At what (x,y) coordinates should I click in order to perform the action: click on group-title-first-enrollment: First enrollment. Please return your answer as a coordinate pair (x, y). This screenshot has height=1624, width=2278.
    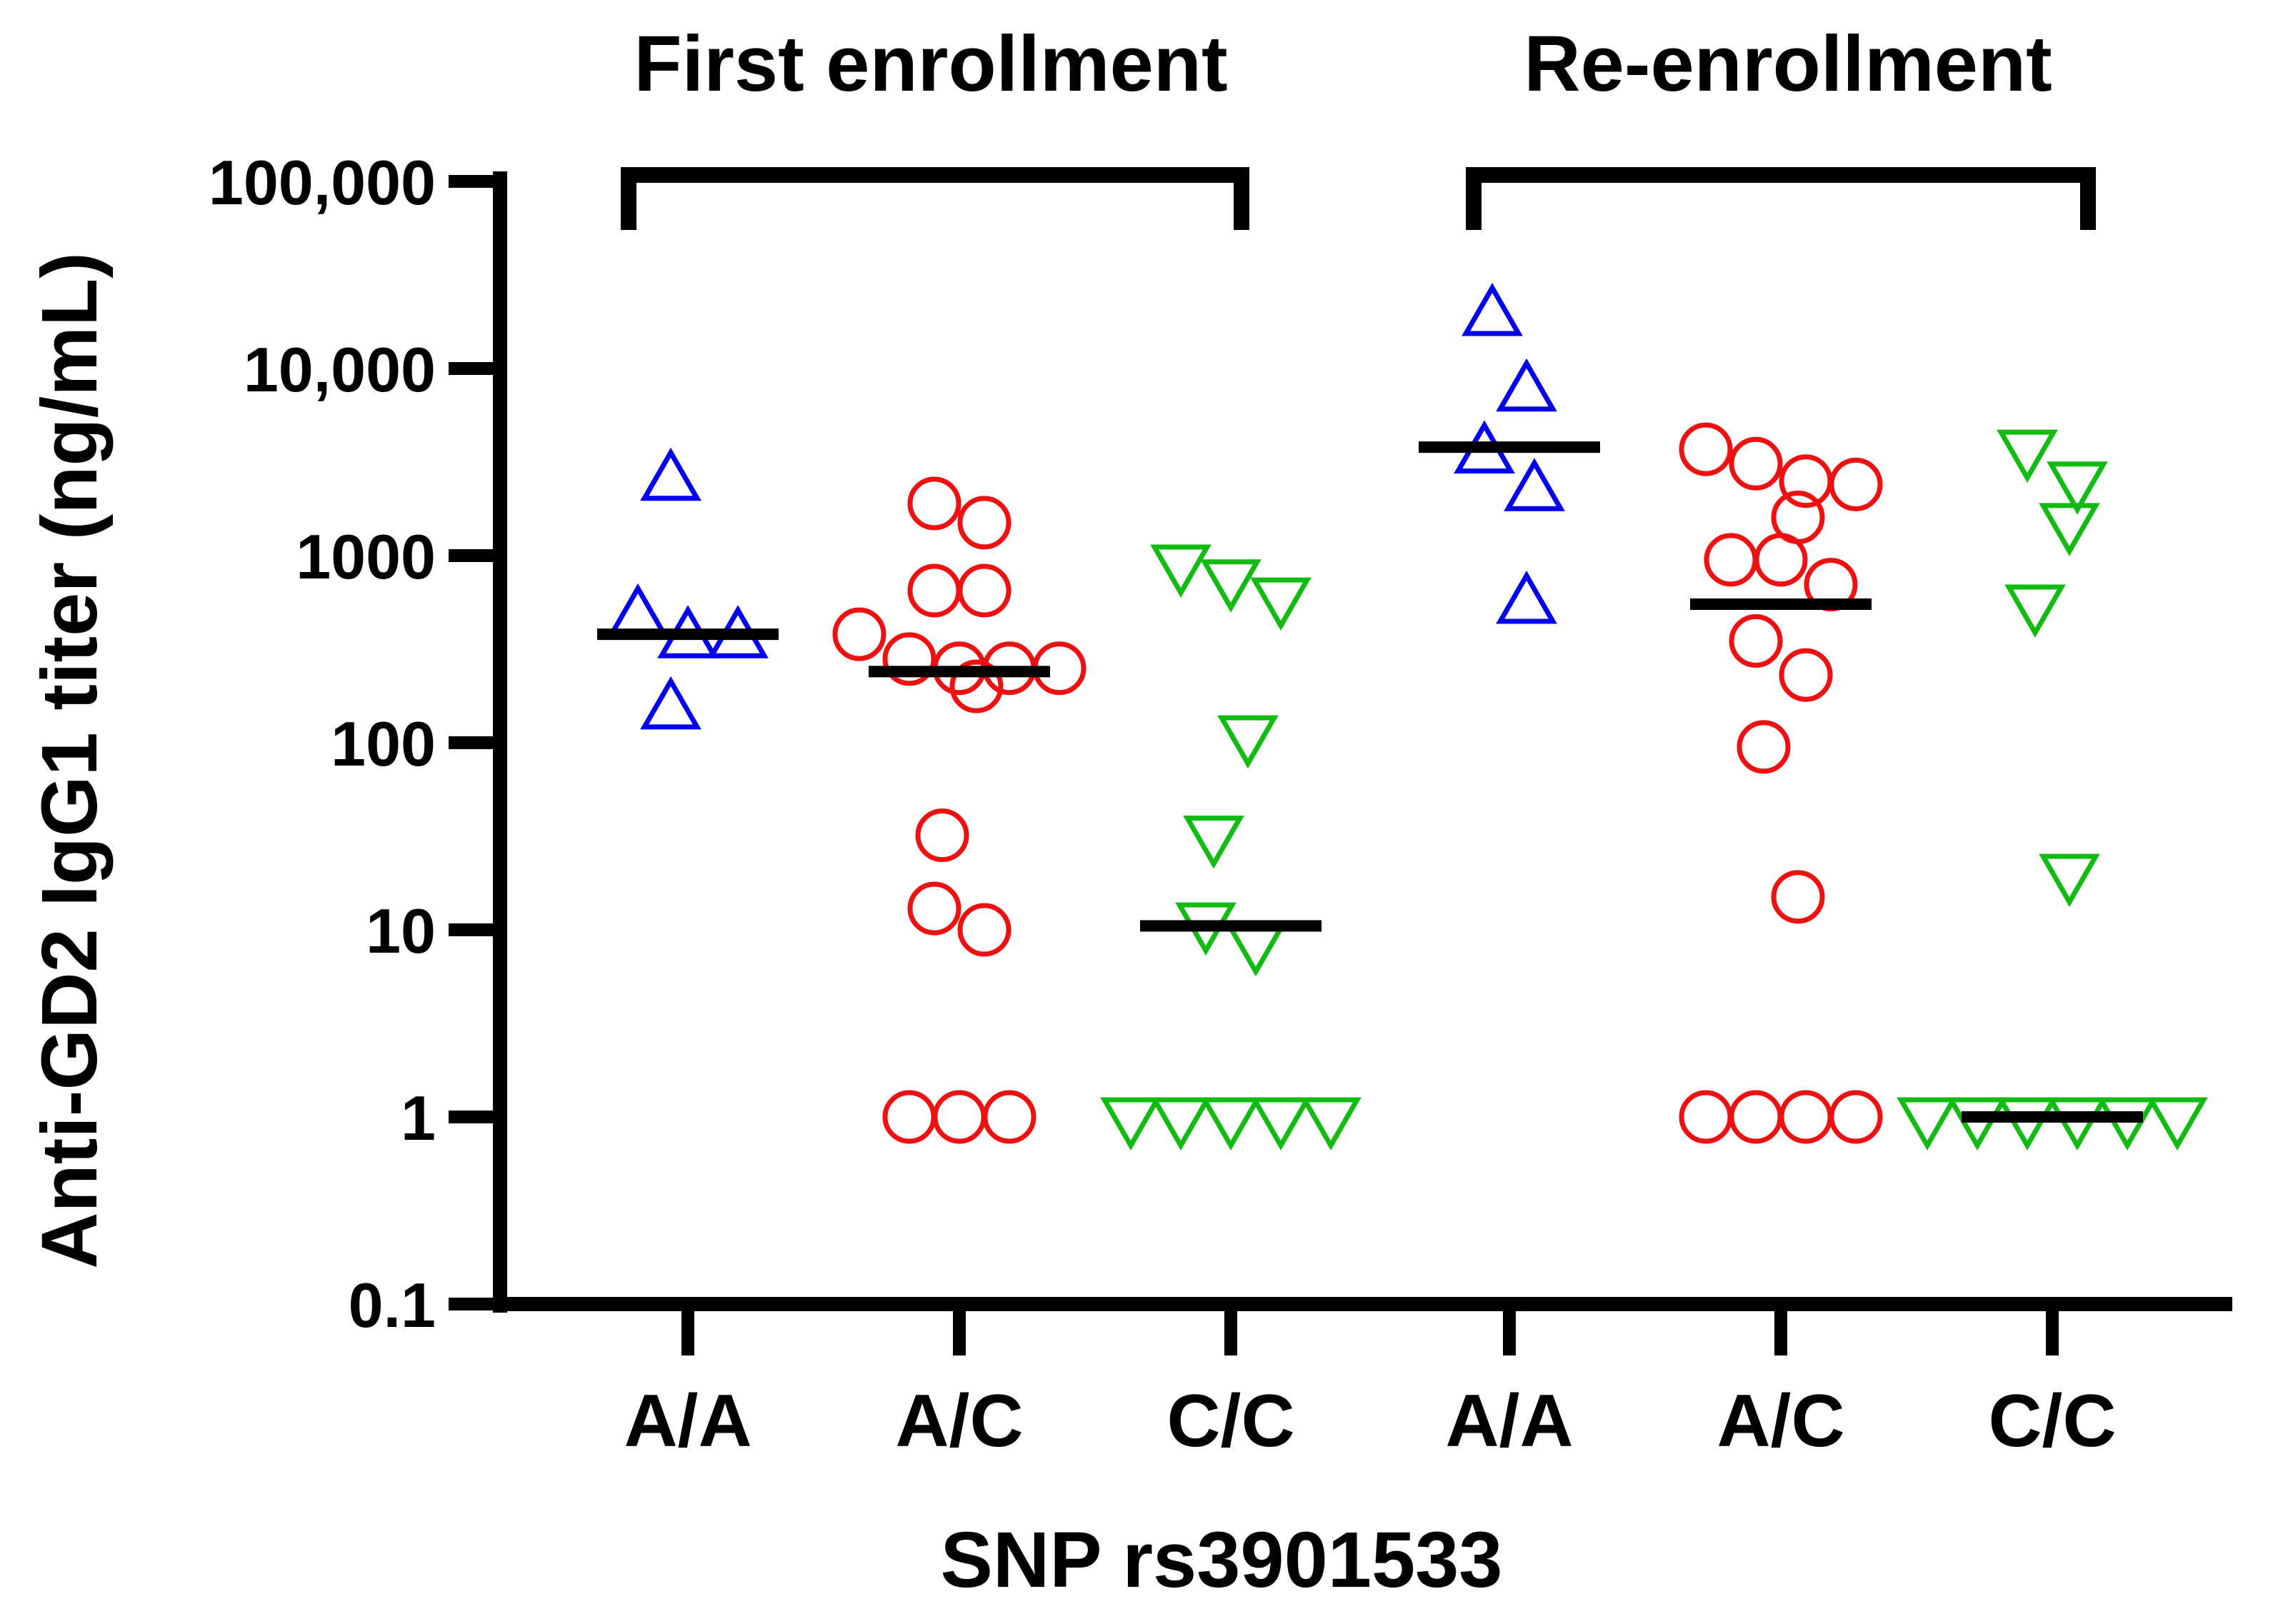
    Looking at the image, I should click on (931, 64).